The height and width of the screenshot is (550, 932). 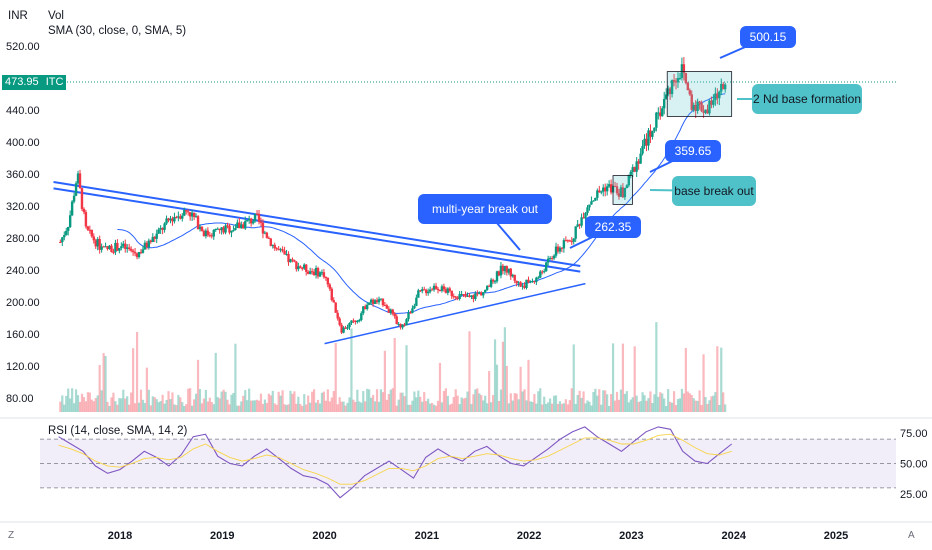 What do you see at coordinates (911, 535) in the screenshot?
I see `corner-right: A` at bounding box center [911, 535].